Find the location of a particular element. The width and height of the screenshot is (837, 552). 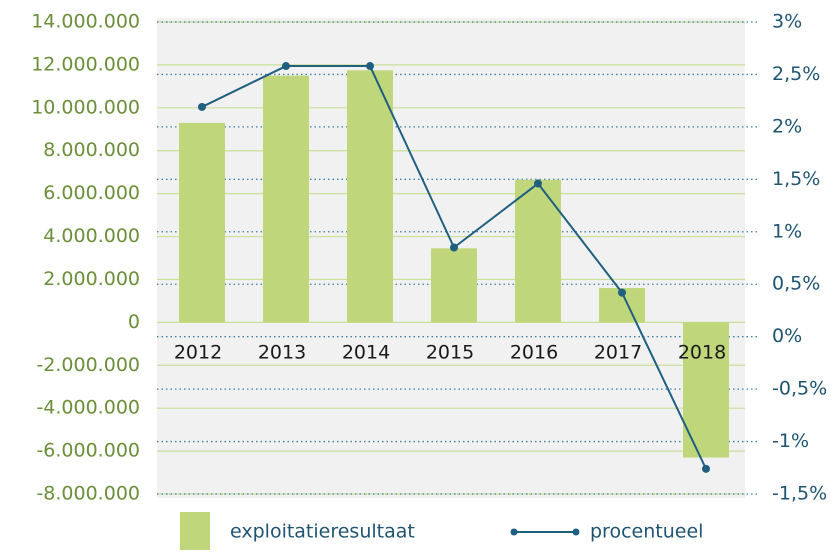

y-tick-label: 8.000.000 is located at coordinates (91, 150).